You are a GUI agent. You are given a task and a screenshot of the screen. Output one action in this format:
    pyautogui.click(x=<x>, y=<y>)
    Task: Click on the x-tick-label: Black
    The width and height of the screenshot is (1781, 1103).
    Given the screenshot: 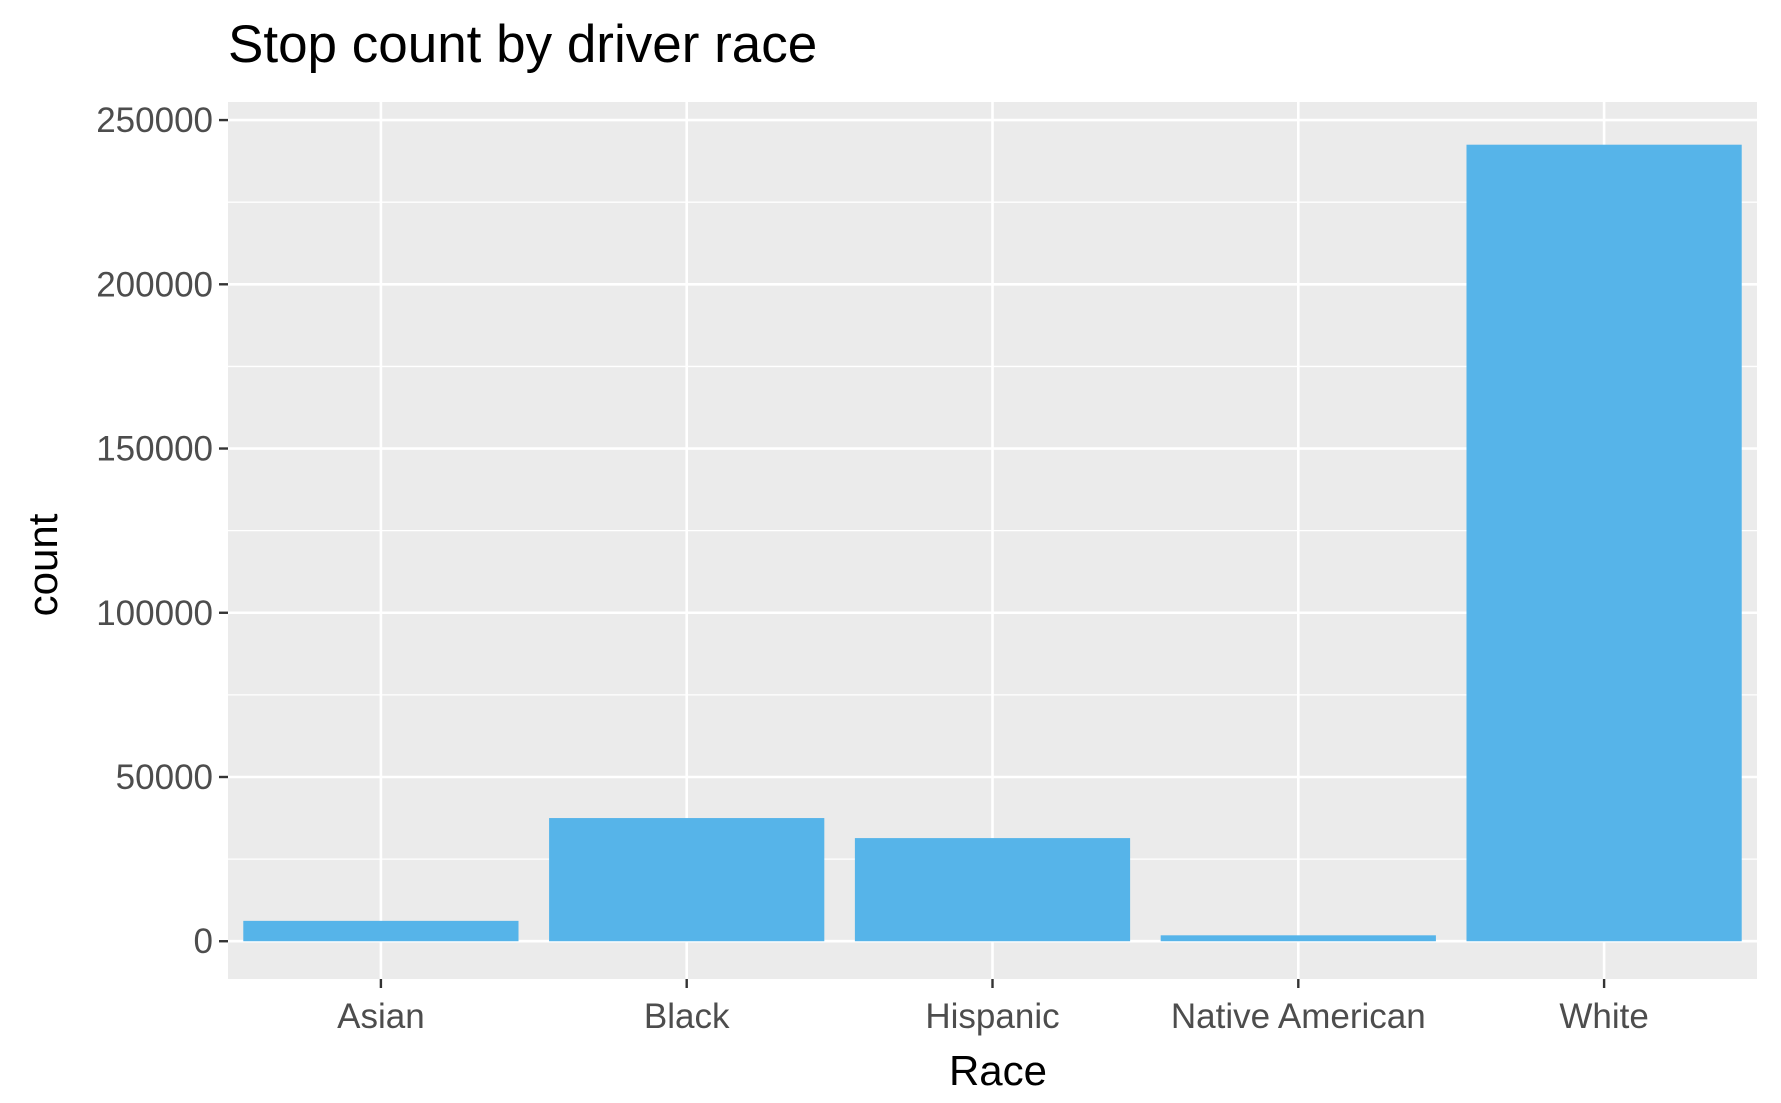 What is the action you would take?
    pyautogui.click(x=687, y=1016)
    